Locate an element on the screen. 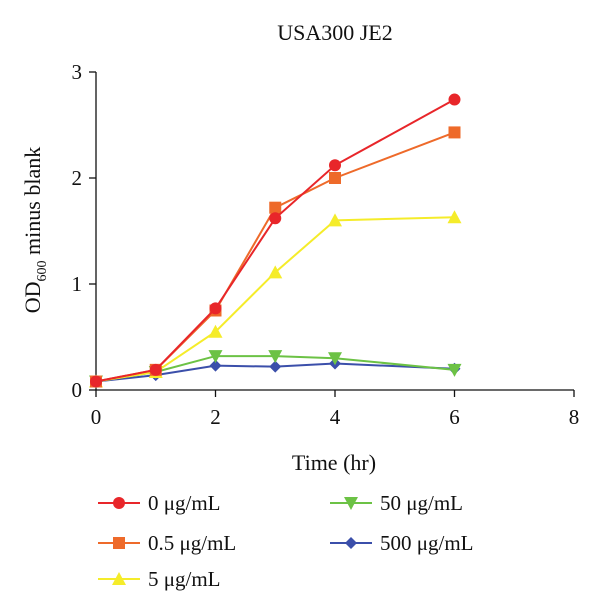 The width and height of the screenshot is (600, 614). legend-item: 0.5 μg/mL is located at coordinates (167, 543).